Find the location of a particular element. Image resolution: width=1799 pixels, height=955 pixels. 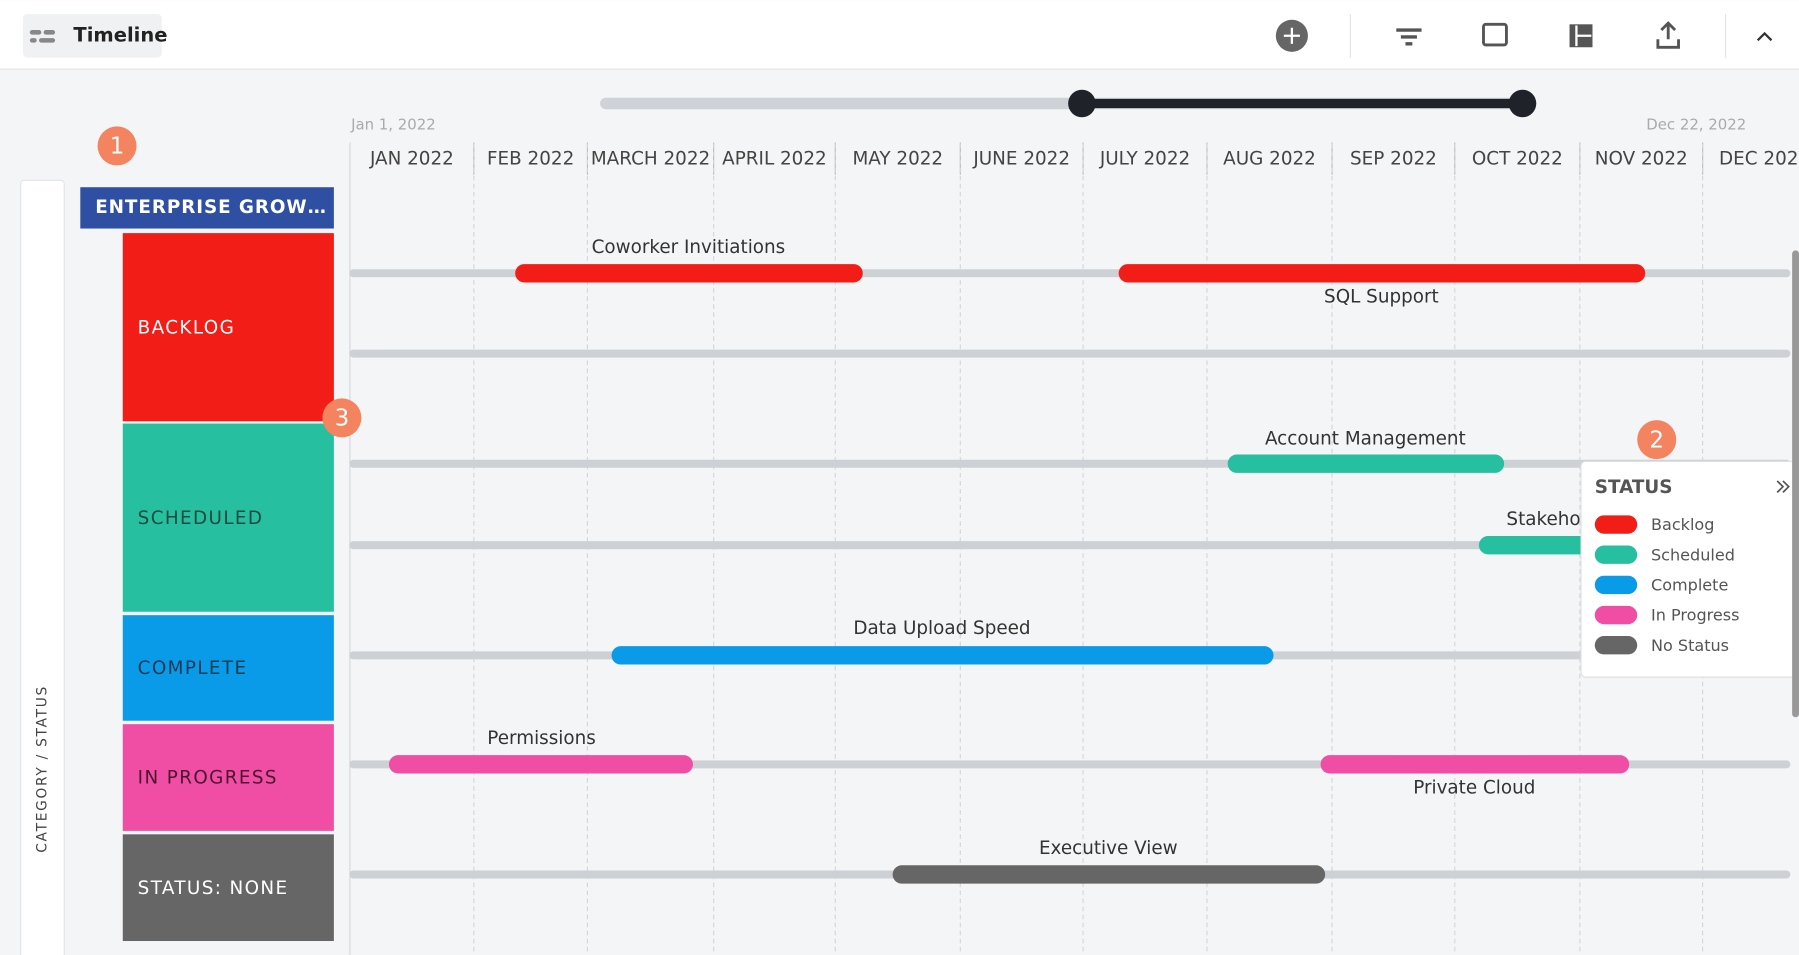

status-label: STATUS: NONE is located at coordinates (213, 888).